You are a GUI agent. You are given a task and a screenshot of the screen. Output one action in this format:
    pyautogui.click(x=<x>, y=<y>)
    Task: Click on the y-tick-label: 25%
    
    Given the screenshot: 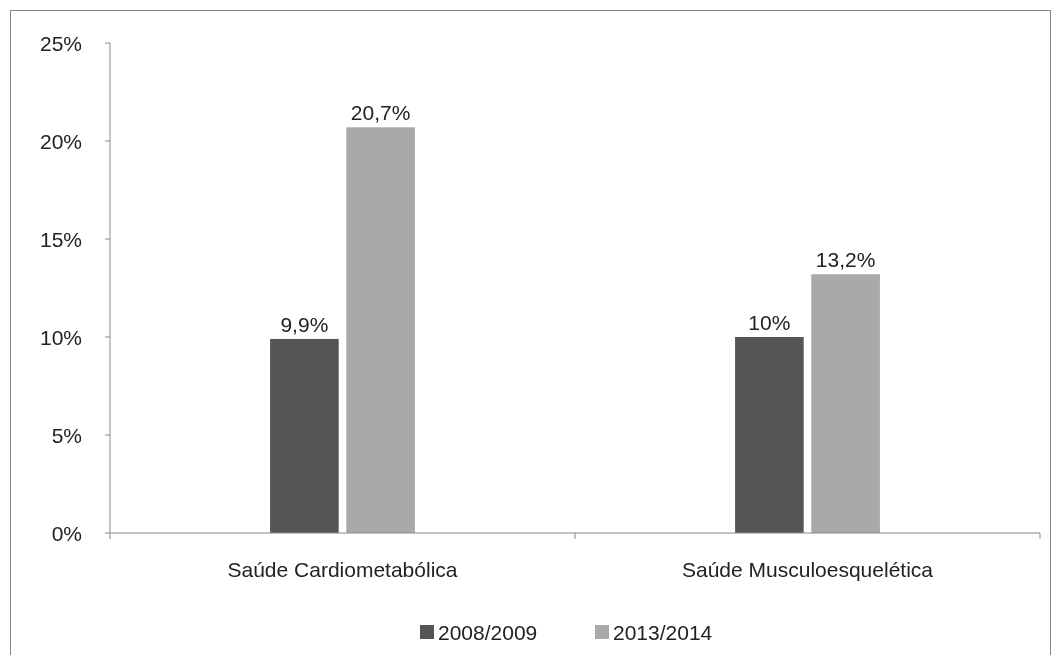 What is the action you would take?
    pyautogui.click(x=60, y=43)
    